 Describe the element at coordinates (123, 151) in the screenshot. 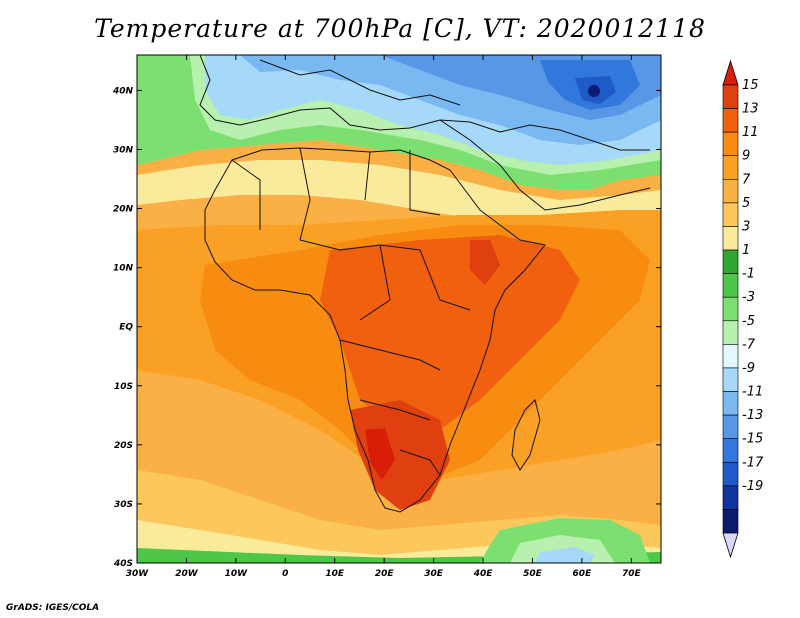

I see `lat-tick-label: 30N` at that location.